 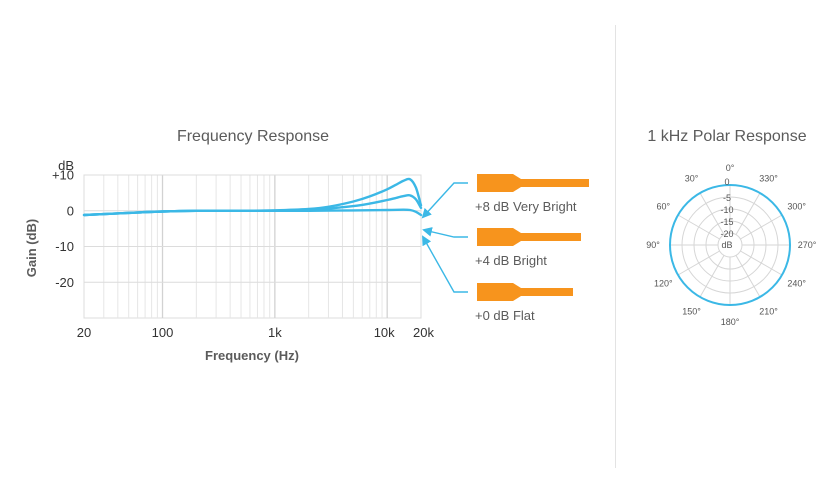 I want to click on polar-radial-label: -15, so click(x=726, y=222).